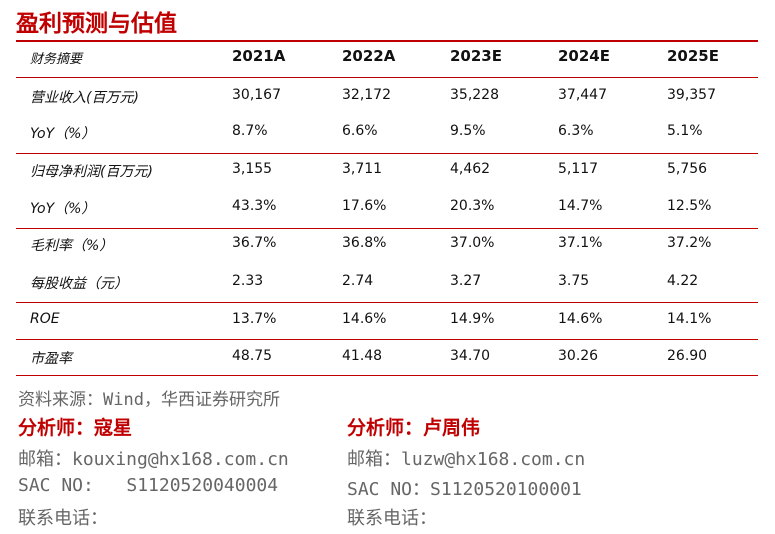 This screenshot has width=775, height=534. What do you see at coordinates (472, 206) in the screenshot?
I see `cell: 20.3%` at bounding box center [472, 206].